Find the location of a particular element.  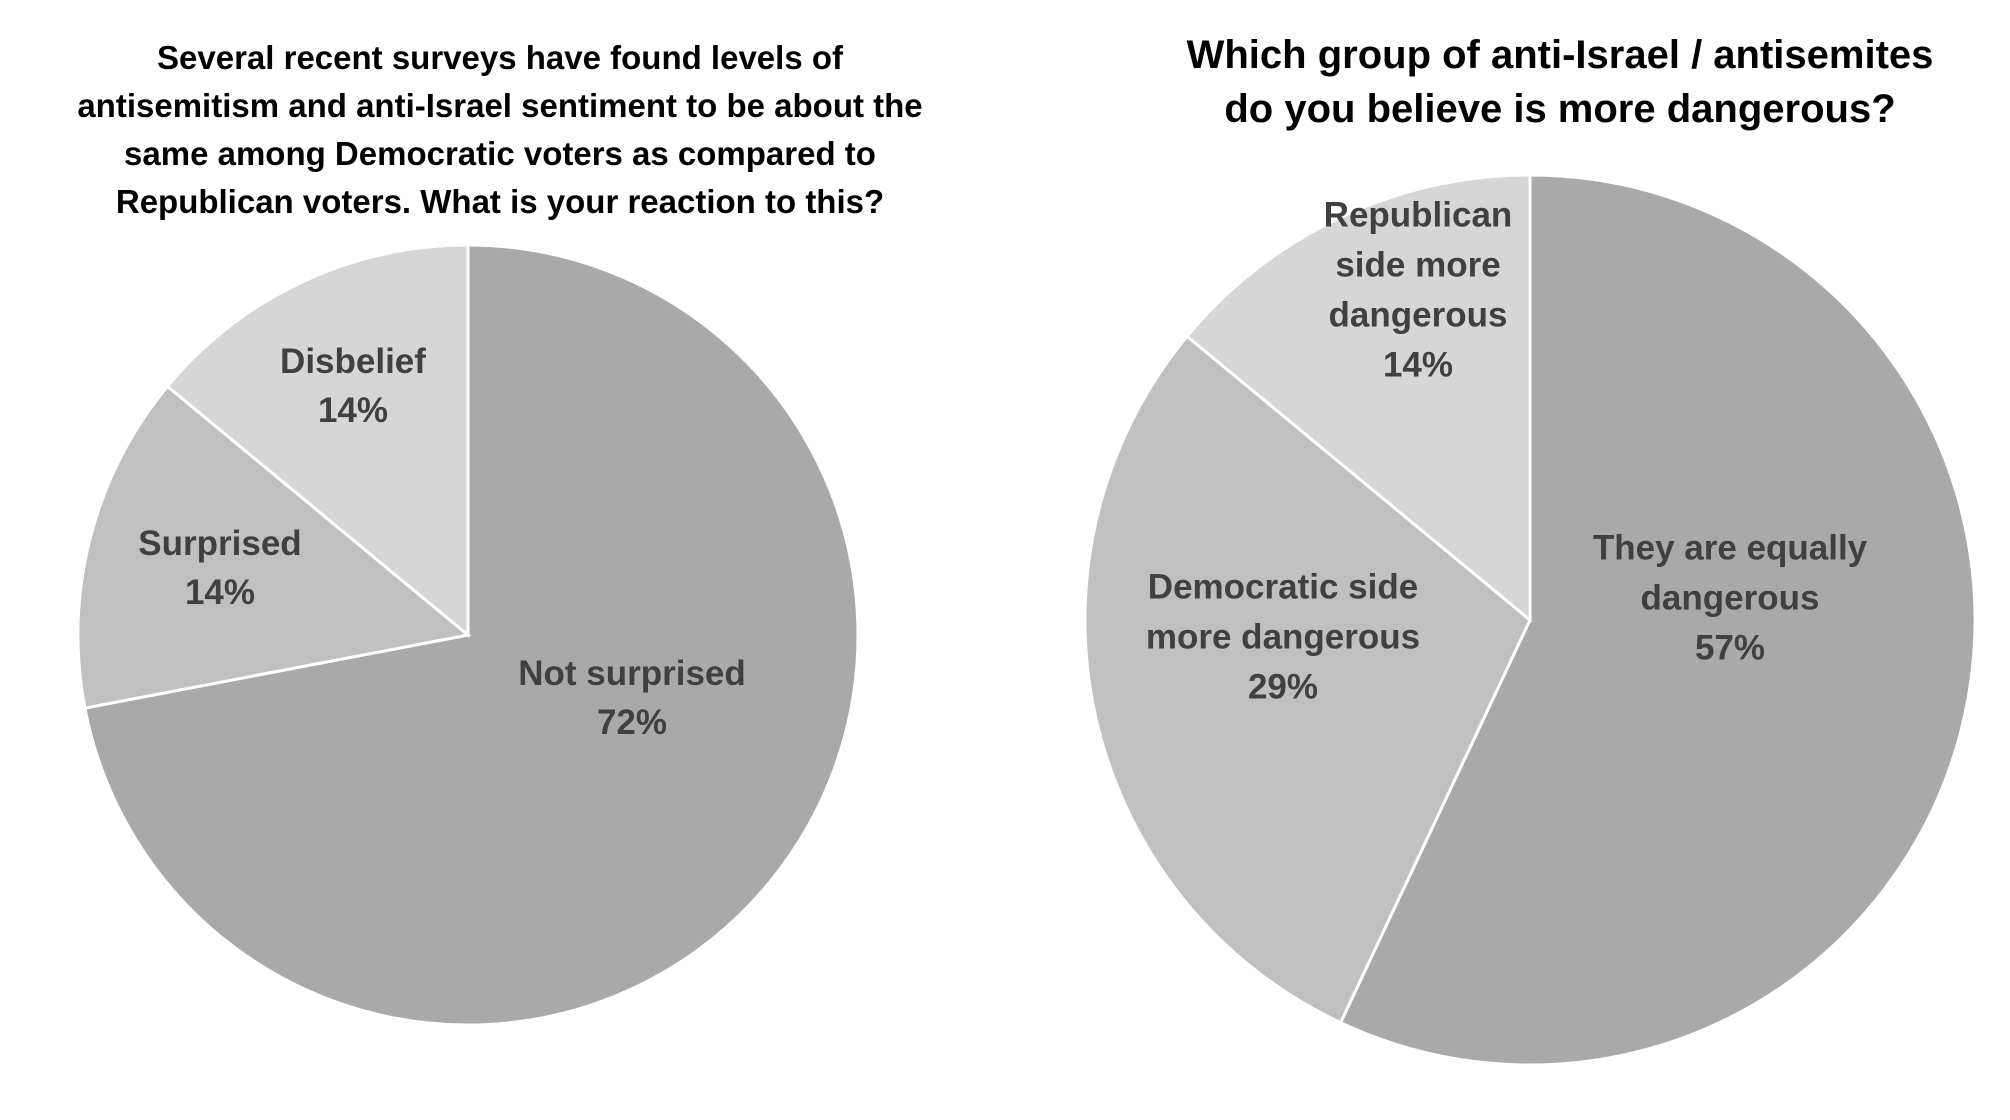

slice-label-line: Surprised is located at coordinates (219, 543).